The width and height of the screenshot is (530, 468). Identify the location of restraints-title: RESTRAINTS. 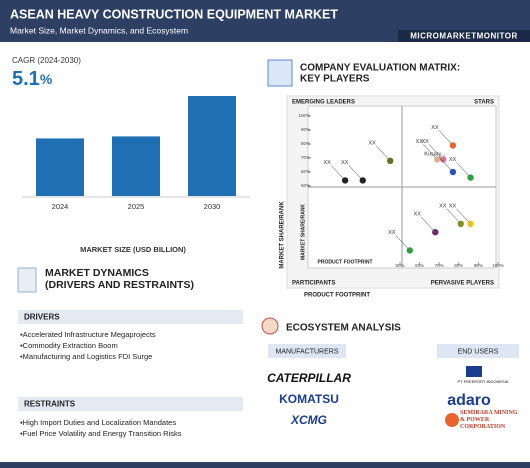
(50, 404).